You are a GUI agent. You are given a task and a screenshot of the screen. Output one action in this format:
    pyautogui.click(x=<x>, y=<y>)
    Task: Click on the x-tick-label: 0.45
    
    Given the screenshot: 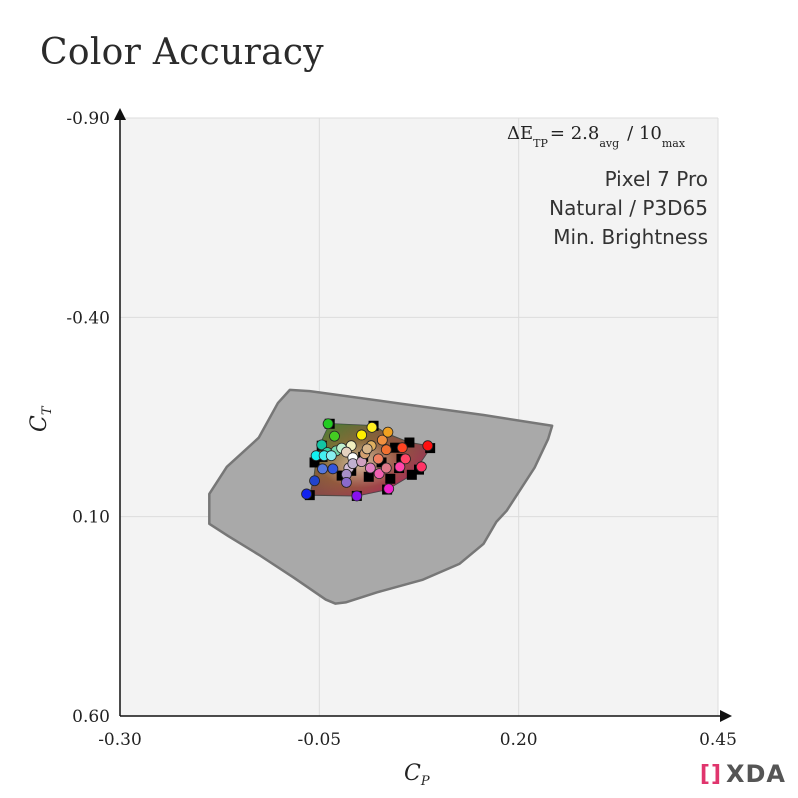 What is the action you would take?
    pyautogui.click(x=718, y=740)
    